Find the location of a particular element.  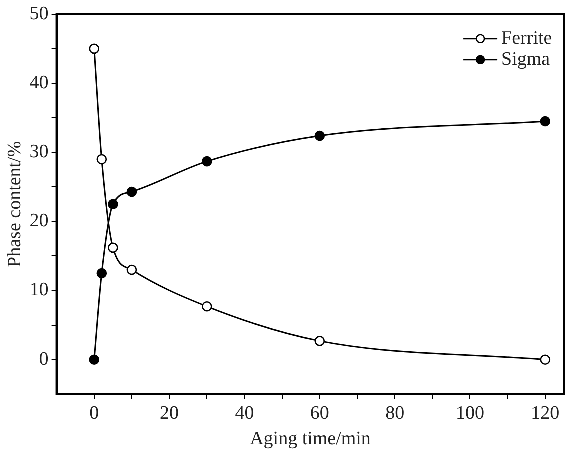

x-axis-title: Aging time/min is located at coordinates (311, 439).